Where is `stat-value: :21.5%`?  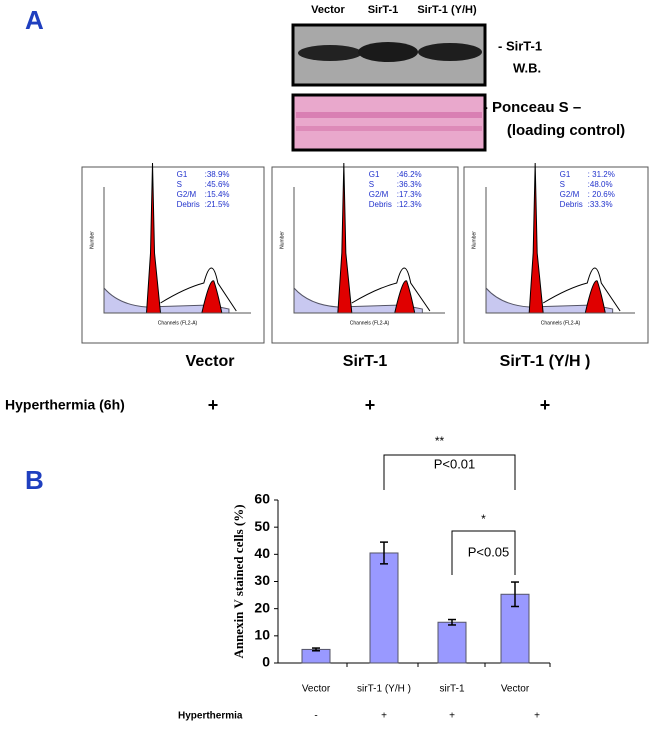 stat-value: :21.5% is located at coordinates (217, 204).